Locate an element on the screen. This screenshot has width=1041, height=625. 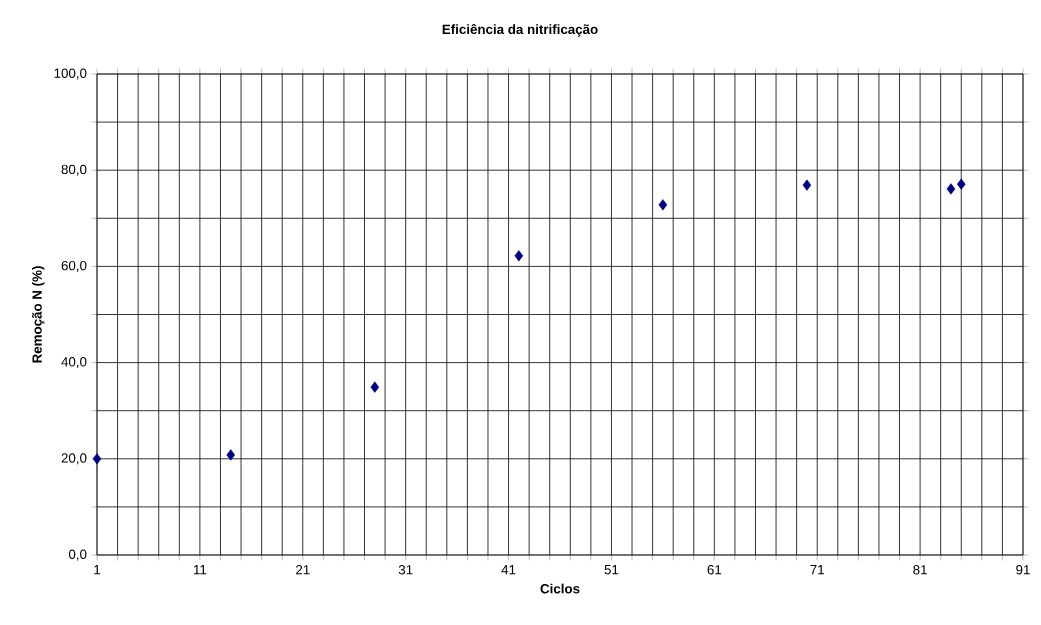
x-tick-label: 1 is located at coordinates (97, 570).